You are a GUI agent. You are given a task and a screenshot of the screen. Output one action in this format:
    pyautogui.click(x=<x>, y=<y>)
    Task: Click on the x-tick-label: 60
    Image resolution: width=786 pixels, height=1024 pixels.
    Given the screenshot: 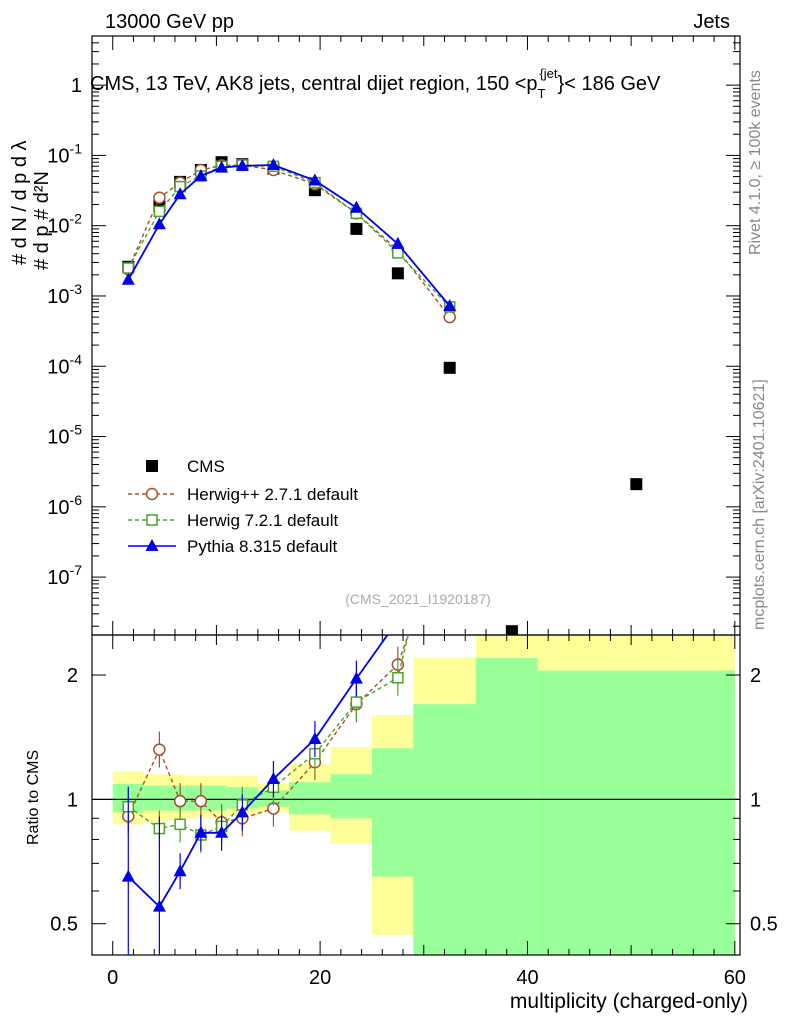 What is the action you would take?
    pyautogui.click(x=735, y=978)
    